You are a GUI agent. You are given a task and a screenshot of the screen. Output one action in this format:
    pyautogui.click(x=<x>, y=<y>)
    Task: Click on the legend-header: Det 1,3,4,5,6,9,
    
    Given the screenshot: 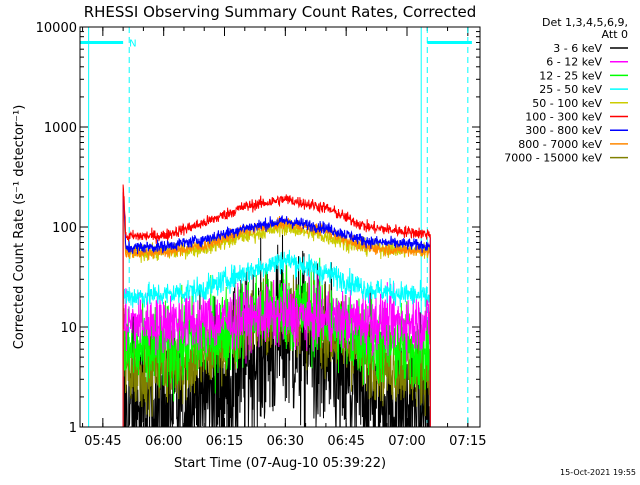 What is the action you would take?
    pyautogui.click(x=585, y=22)
    